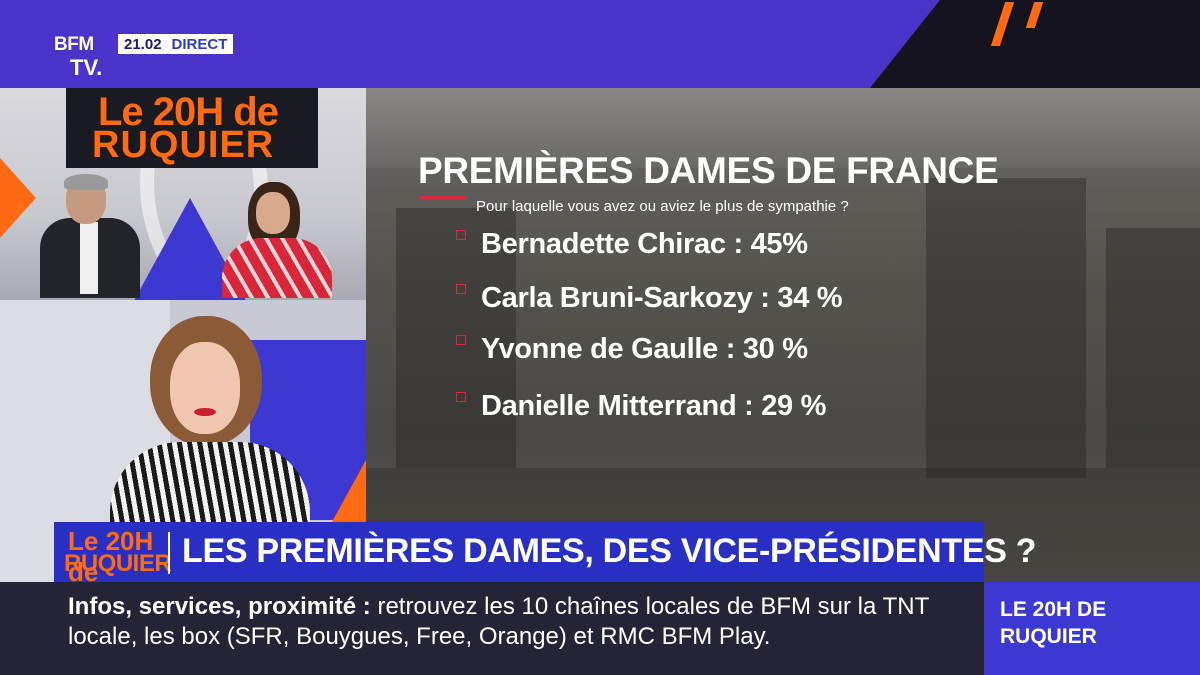 Image resolution: width=1200 pixels, height=675 pixels. Describe the element at coordinates (215, 449) in the screenshot. I see `guest-woman-figure` at that location.